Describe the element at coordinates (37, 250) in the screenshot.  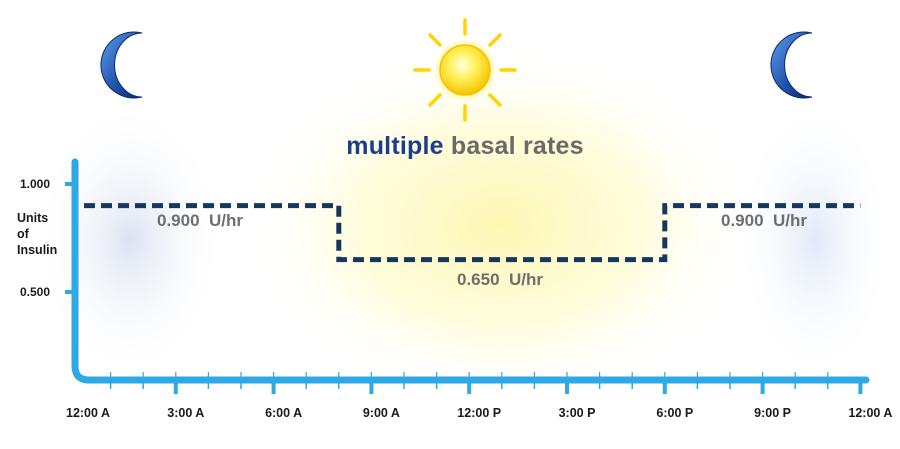
I see `y-axis-title-line: Insulin` at that location.